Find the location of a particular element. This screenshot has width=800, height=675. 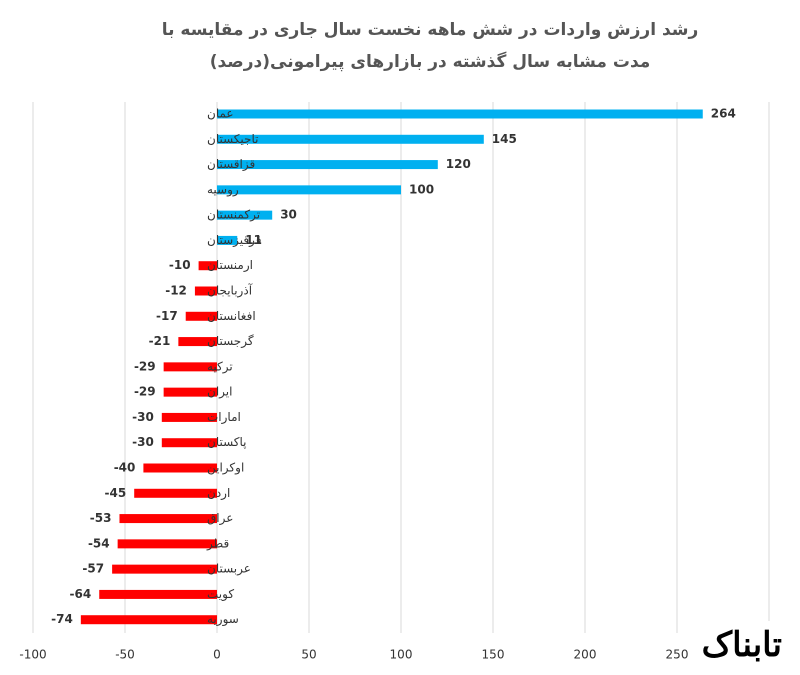

category-label: سوریه is located at coordinates (223, 619).